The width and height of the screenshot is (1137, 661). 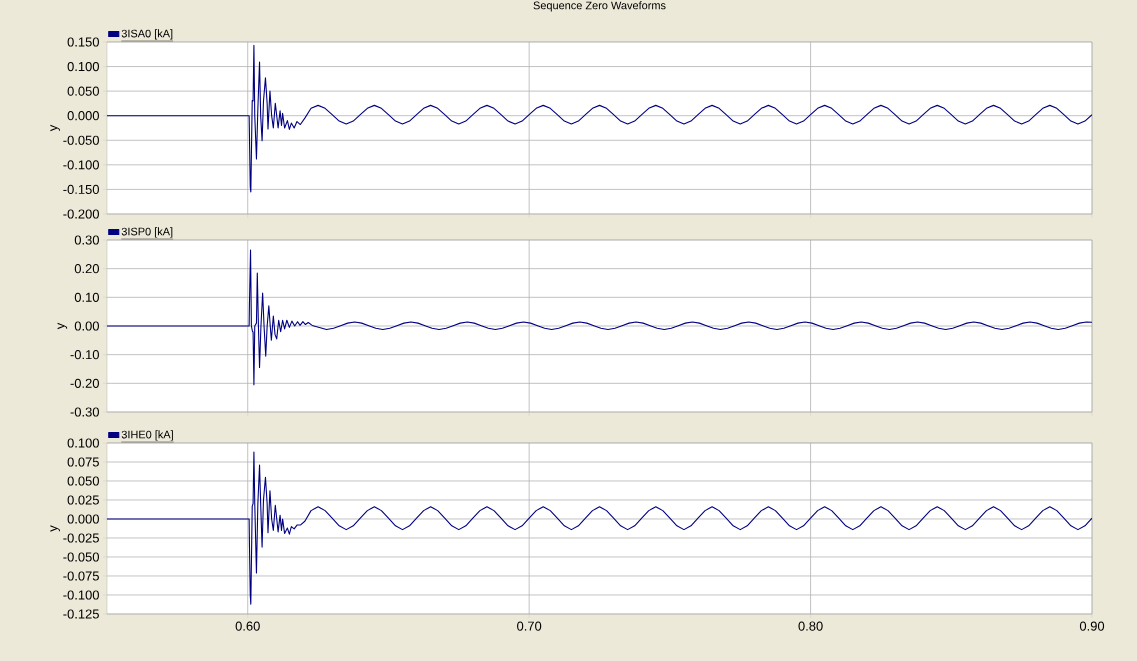 I want to click on x-tick-label: 0.90, so click(x=1092, y=626).